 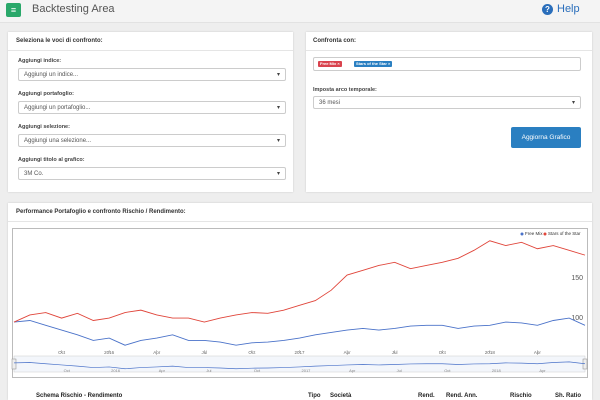 I want to click on column-header: Società, so click(x=341, y=396).